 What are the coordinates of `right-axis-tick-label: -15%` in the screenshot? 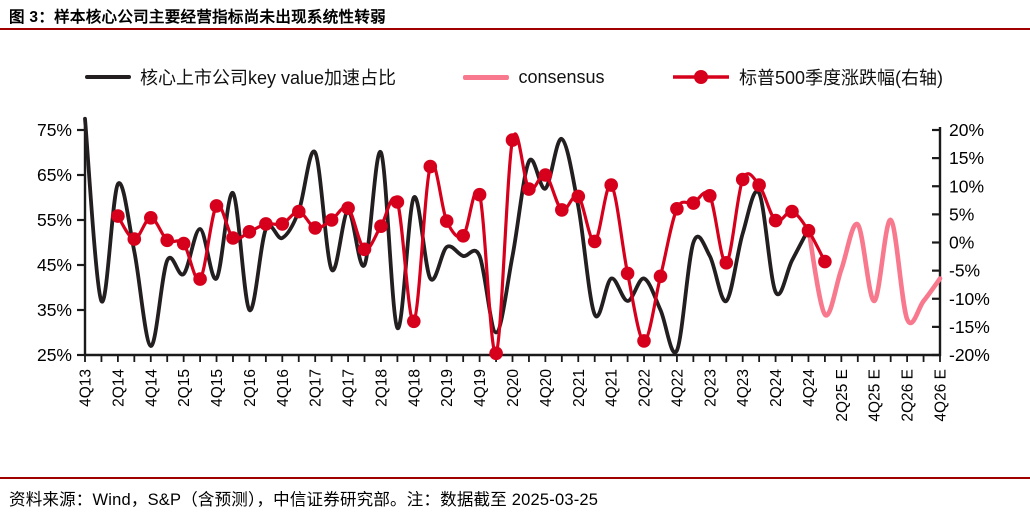 It's located at (969, 327).